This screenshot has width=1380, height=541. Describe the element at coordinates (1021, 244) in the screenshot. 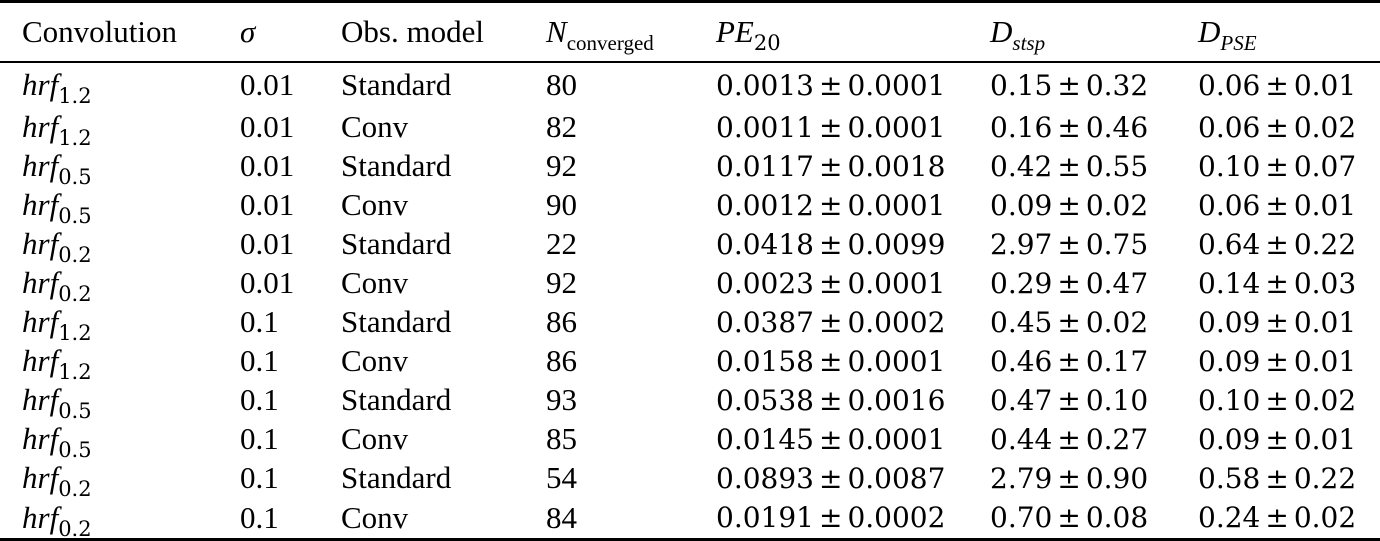

I see `d-stsp-mean: 2.97` at that location.